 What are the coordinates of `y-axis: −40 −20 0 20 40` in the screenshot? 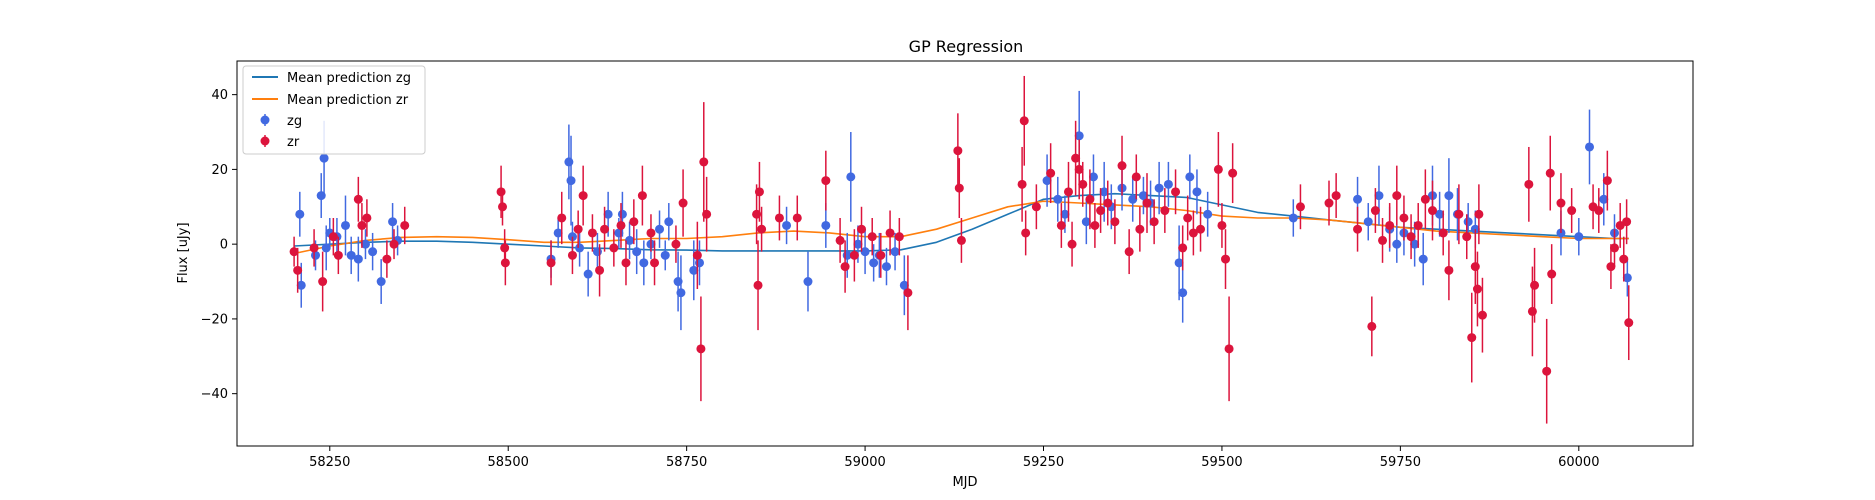 It's located at (219, 245).